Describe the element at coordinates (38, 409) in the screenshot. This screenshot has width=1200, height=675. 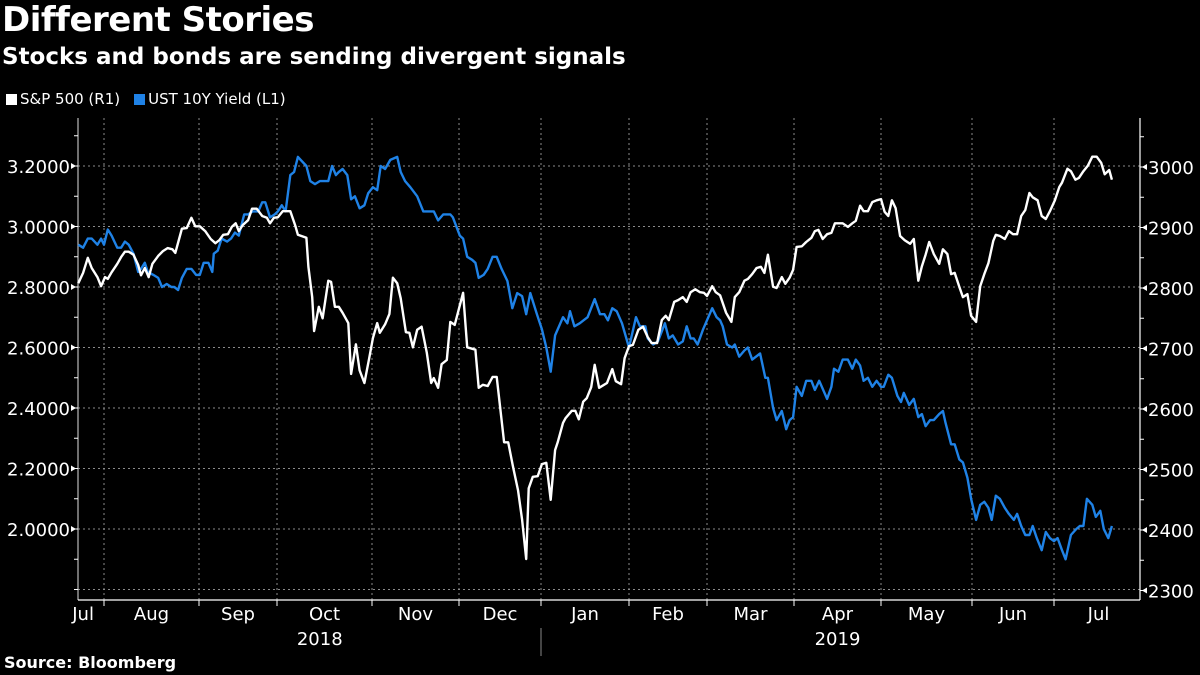
I see `left-axis-tick-label: 2.4000` at that location.